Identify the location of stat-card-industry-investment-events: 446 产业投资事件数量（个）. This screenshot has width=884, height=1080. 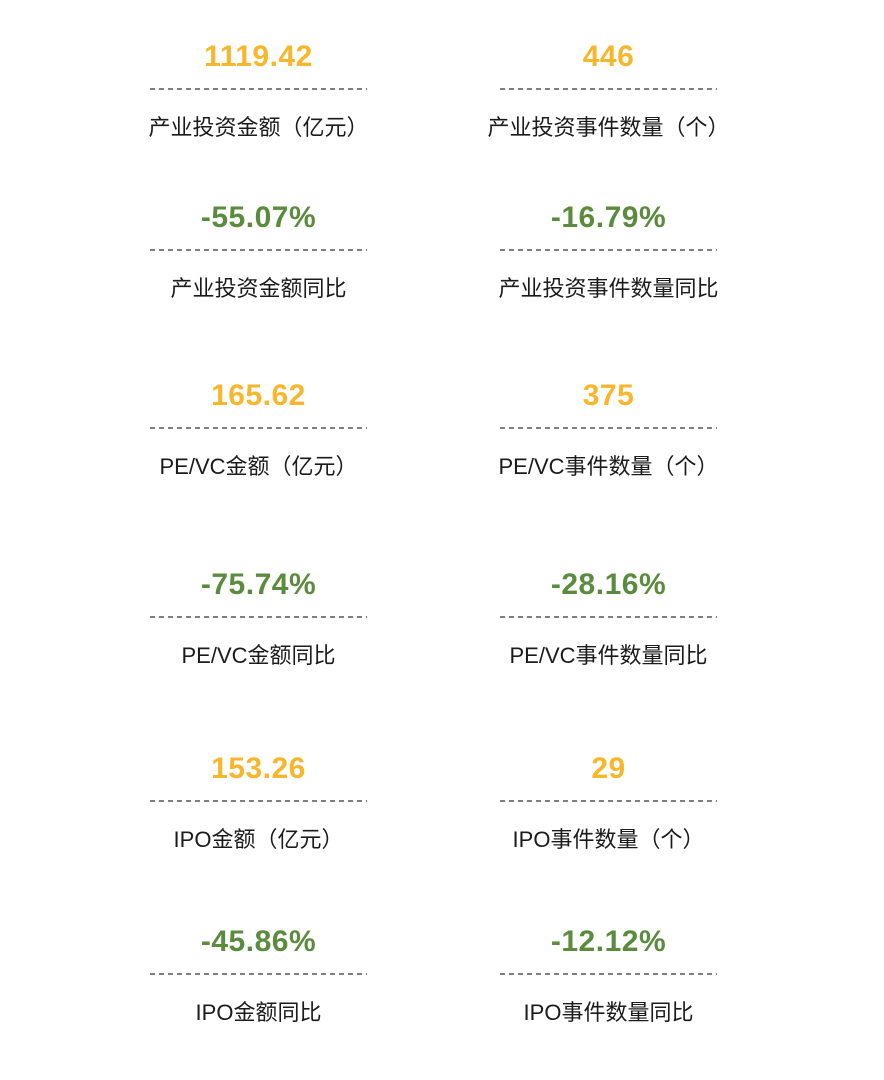
(609, 120).